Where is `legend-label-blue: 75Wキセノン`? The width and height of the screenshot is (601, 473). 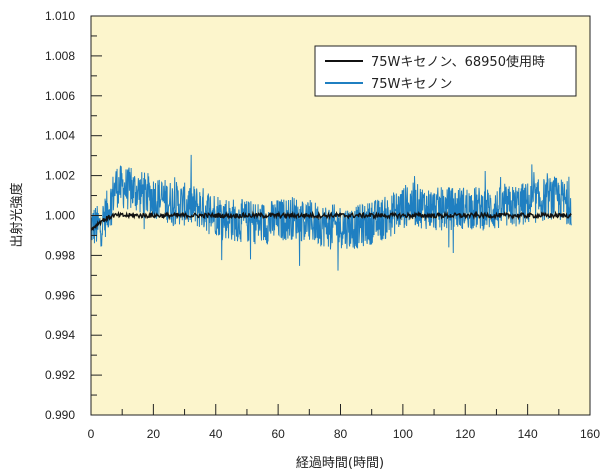
legend-label-blue: 75Wキセノン is located at coordinates (411, 84).